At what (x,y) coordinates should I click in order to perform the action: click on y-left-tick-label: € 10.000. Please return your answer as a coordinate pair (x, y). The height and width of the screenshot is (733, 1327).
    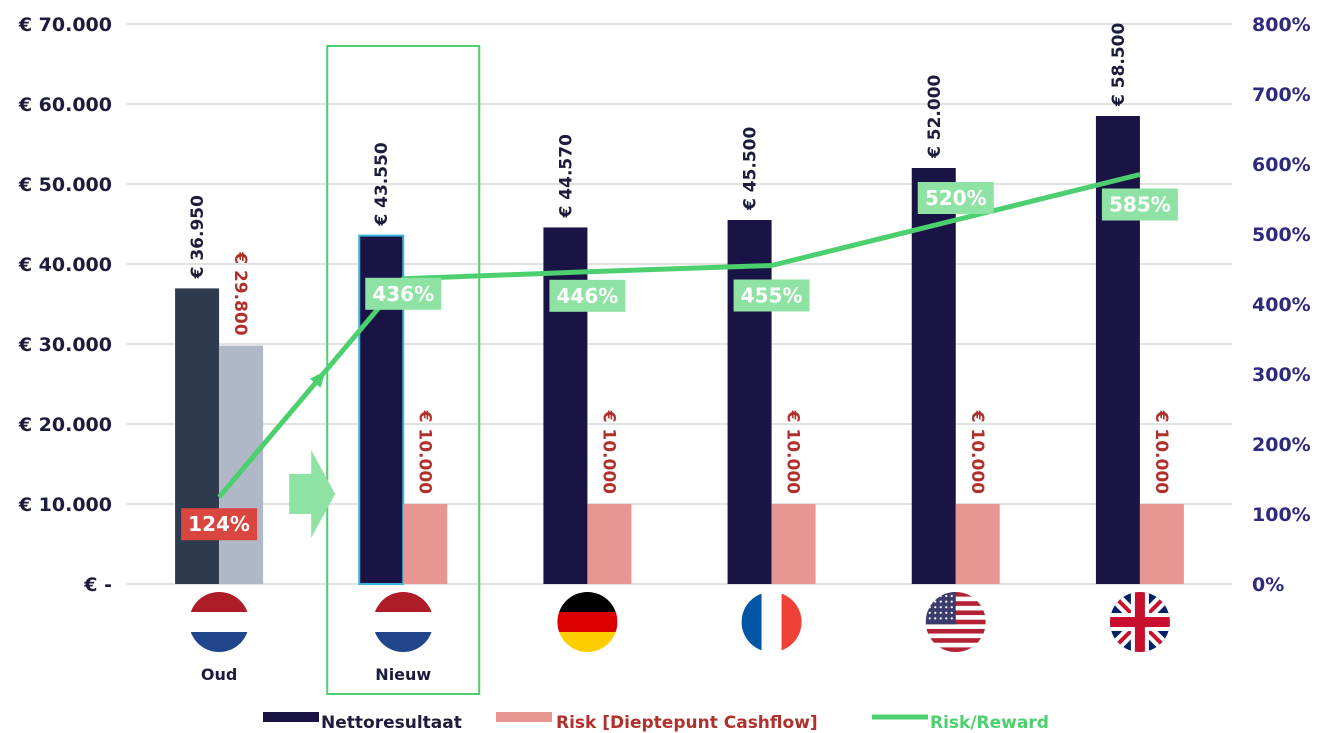
    Looking at the image, I should click on (65, 505).